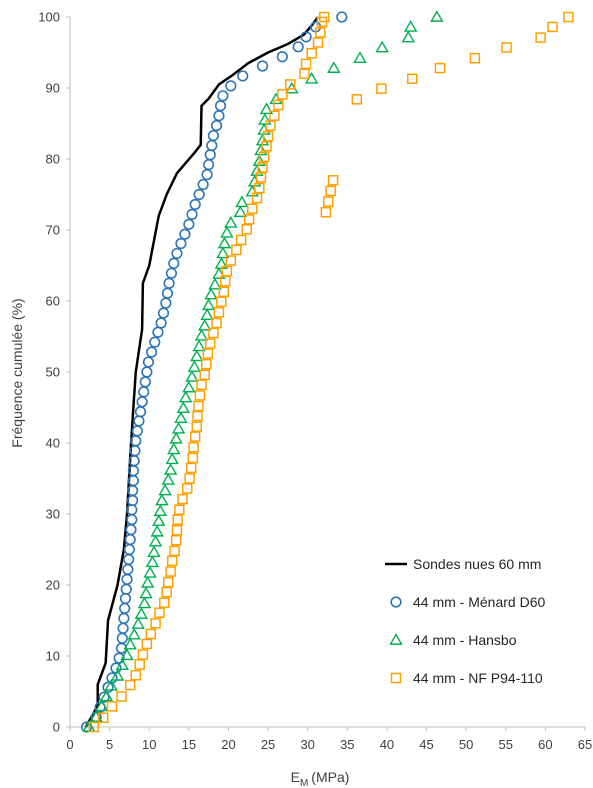  Describe the element at coordinates (465, 640) in the screenshot. I see `legend-label: 44 mm - Hansbo` at that location.